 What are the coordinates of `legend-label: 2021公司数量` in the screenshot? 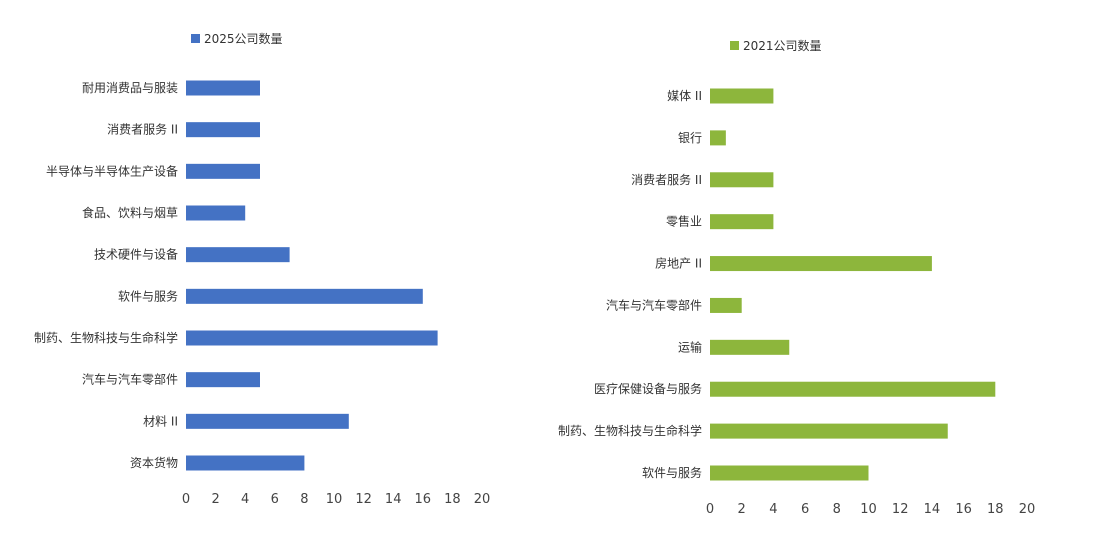 It's located at (782, 45).